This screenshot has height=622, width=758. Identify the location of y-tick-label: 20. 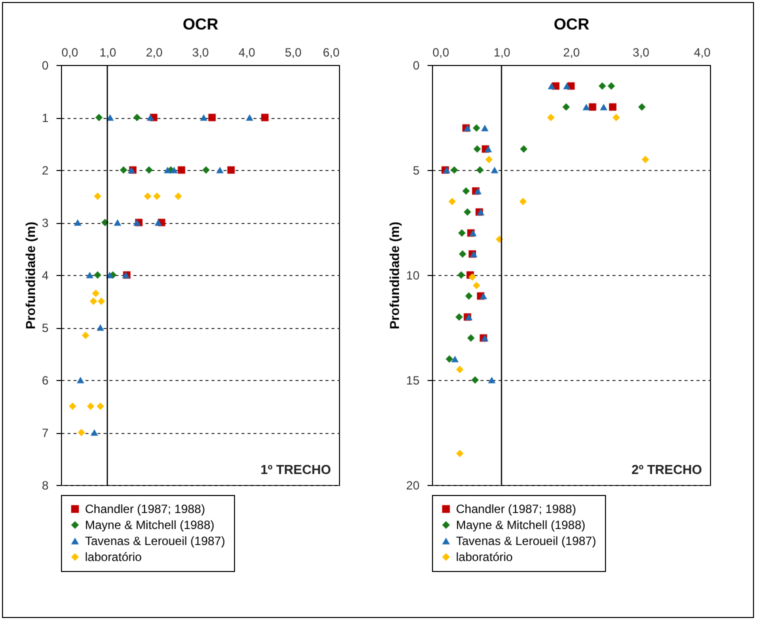
(413, 485).